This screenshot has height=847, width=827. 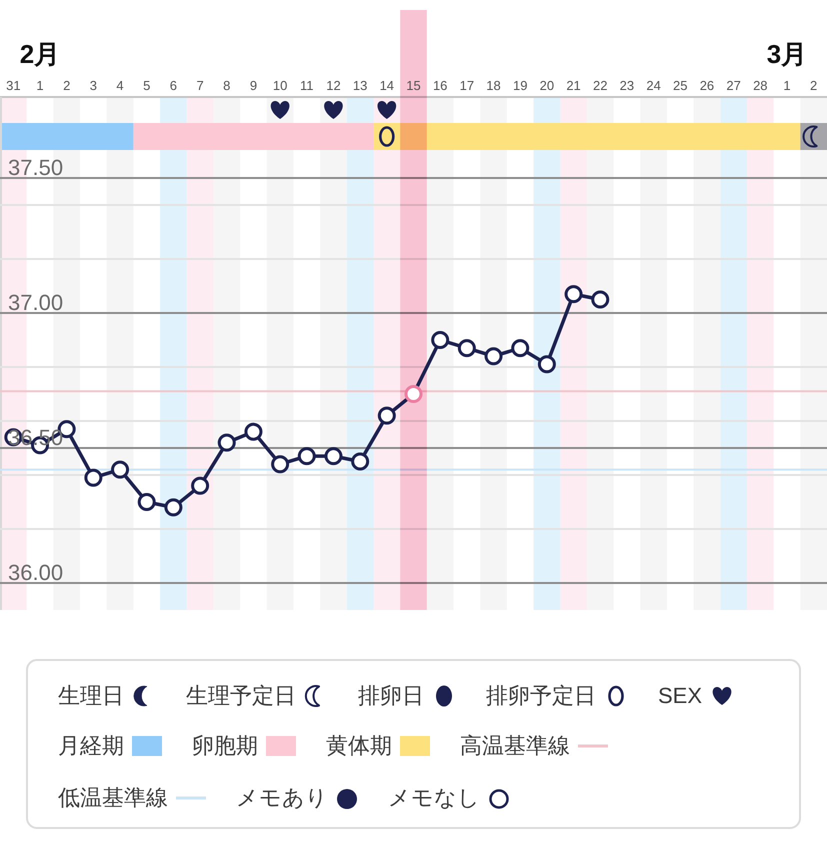 What do you see at coordinates (493, 85) in the screenshot?
I see `x-tick-label: 18` at bounding box center [493, 85].